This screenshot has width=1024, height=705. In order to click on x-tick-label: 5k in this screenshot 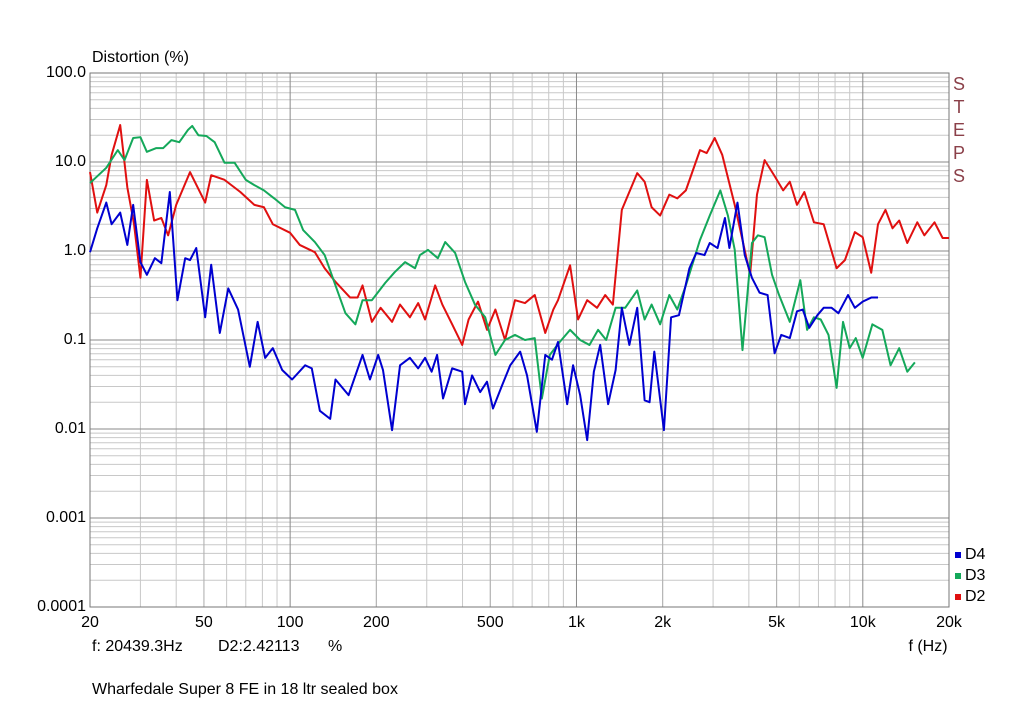, I will do `click(777, 622)`.